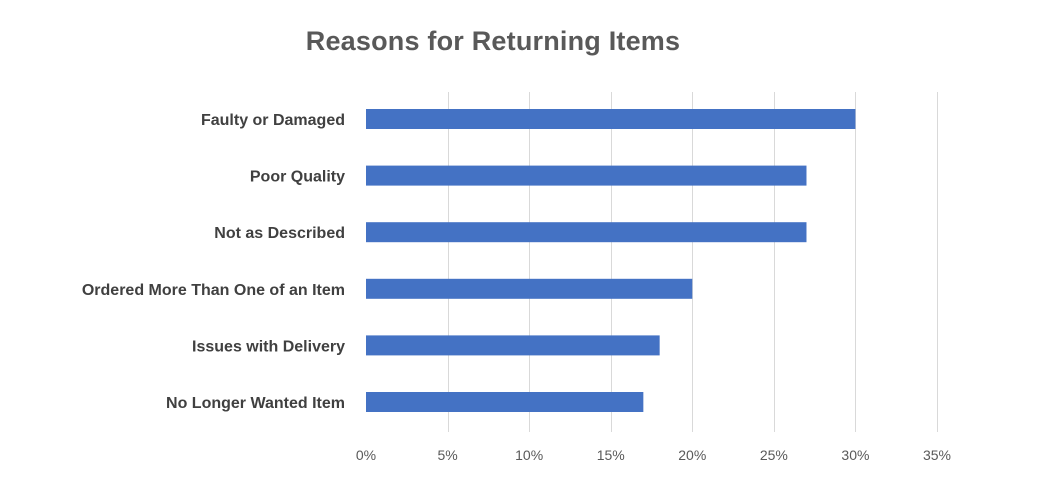 Image resolution: width=1052 pixels, height=495 pixels. I want to click on x-tick-label: 5%, so click(447, 455).